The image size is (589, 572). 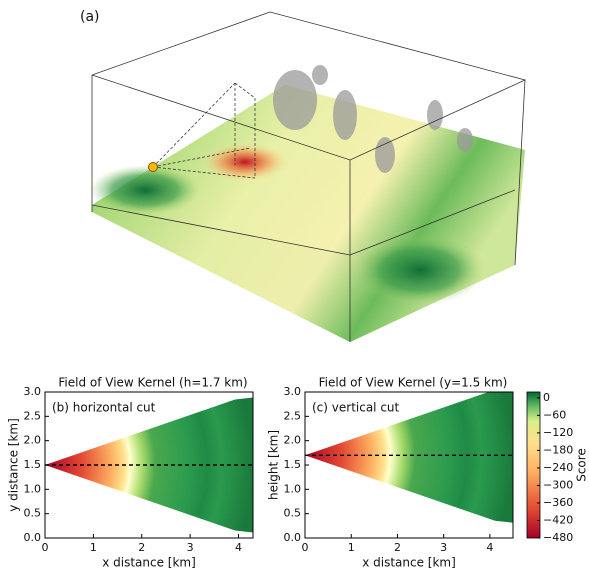 What do you see at coordinates (558, 467) in the screenshot?
I see `colorbar-tick-label: −240` at bounding box center [558, 467].